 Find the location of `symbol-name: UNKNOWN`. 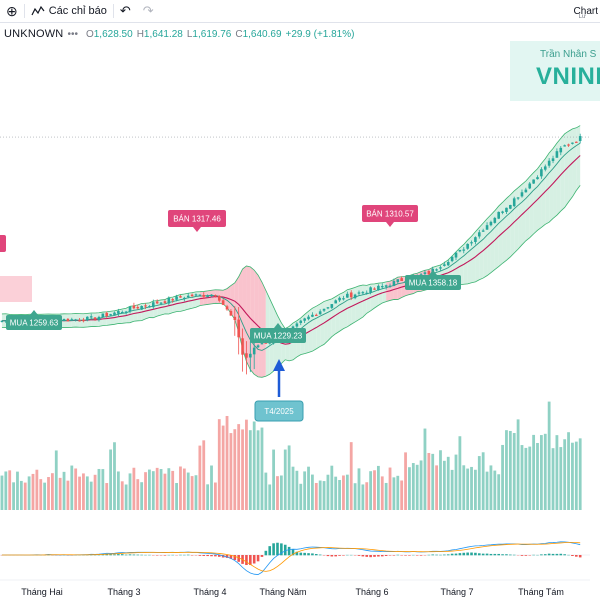

symbol-name: UNKNOWN is located at coordinates (34, 34).